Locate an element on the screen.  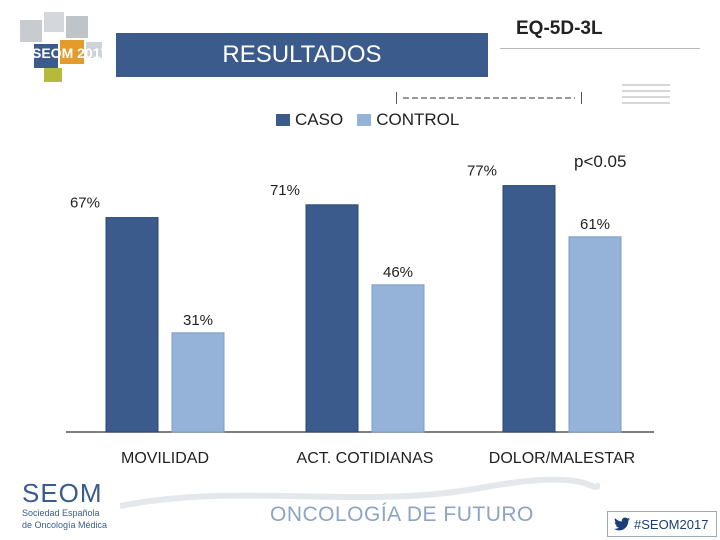
scanned-side-text is located at coordinates (646, 94).